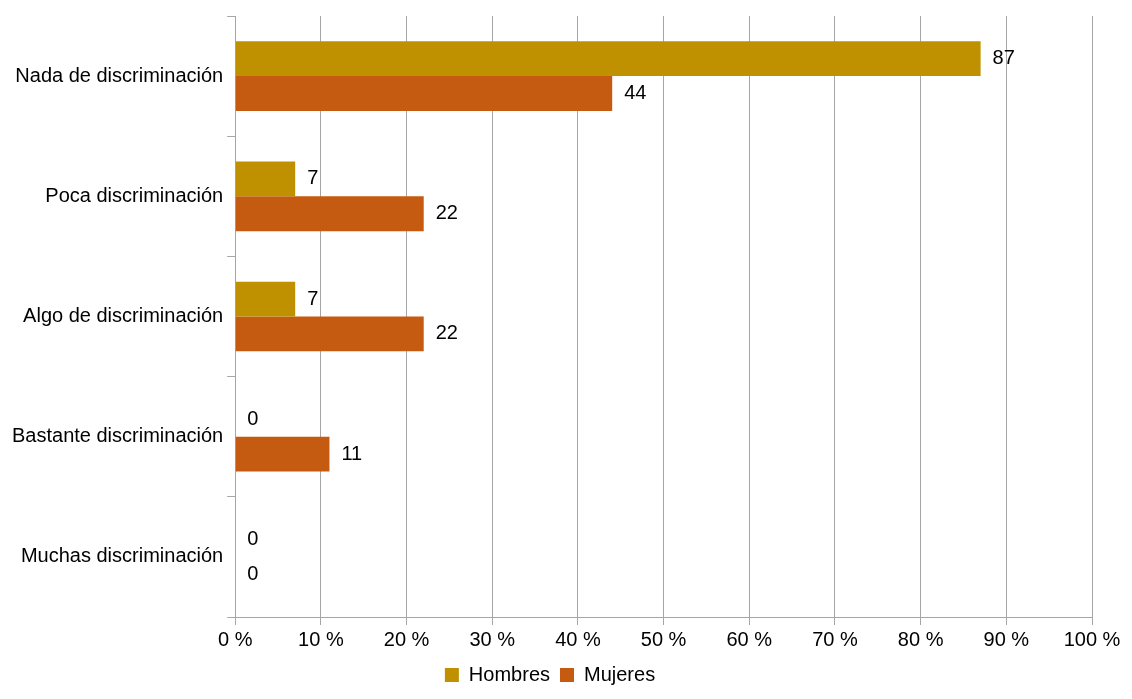 The image size is (1132, 699). What do you see at coordinates (352, 452) in the screenshot?
I see `data-label: 11` at bounding box center [352, 452].